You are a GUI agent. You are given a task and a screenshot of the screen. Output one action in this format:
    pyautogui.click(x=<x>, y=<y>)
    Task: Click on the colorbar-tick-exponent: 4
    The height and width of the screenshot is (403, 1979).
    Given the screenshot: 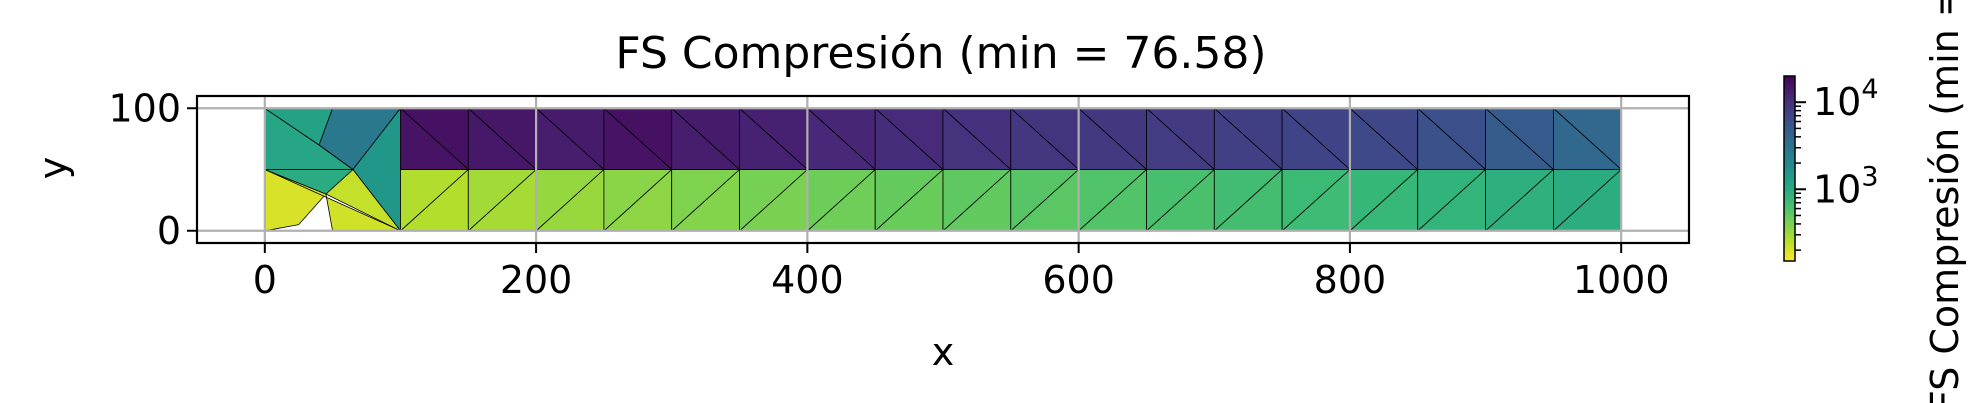 What is the action you would take?
    pyautogui.click(x=1869, y=89)
    